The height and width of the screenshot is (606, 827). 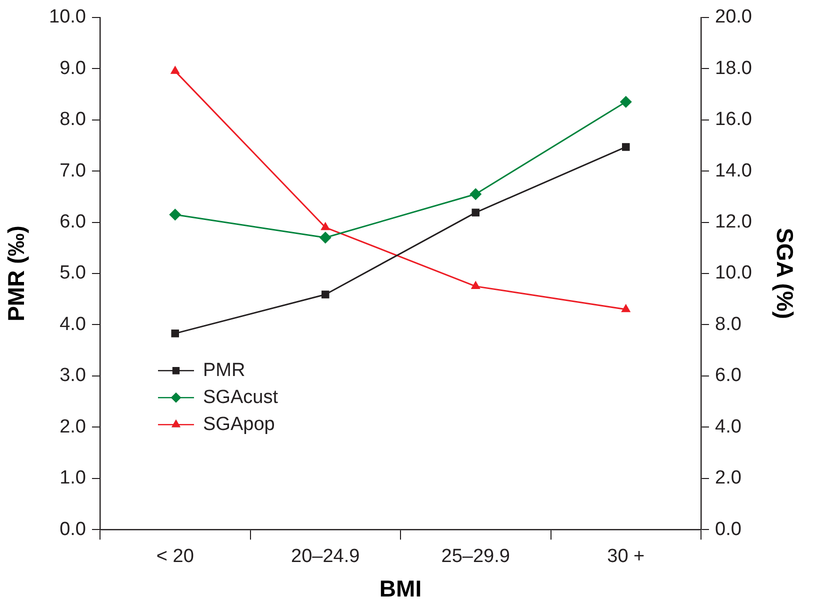 I want to click on y2-axis-title: SGA (%), so click(x=785, y=274).